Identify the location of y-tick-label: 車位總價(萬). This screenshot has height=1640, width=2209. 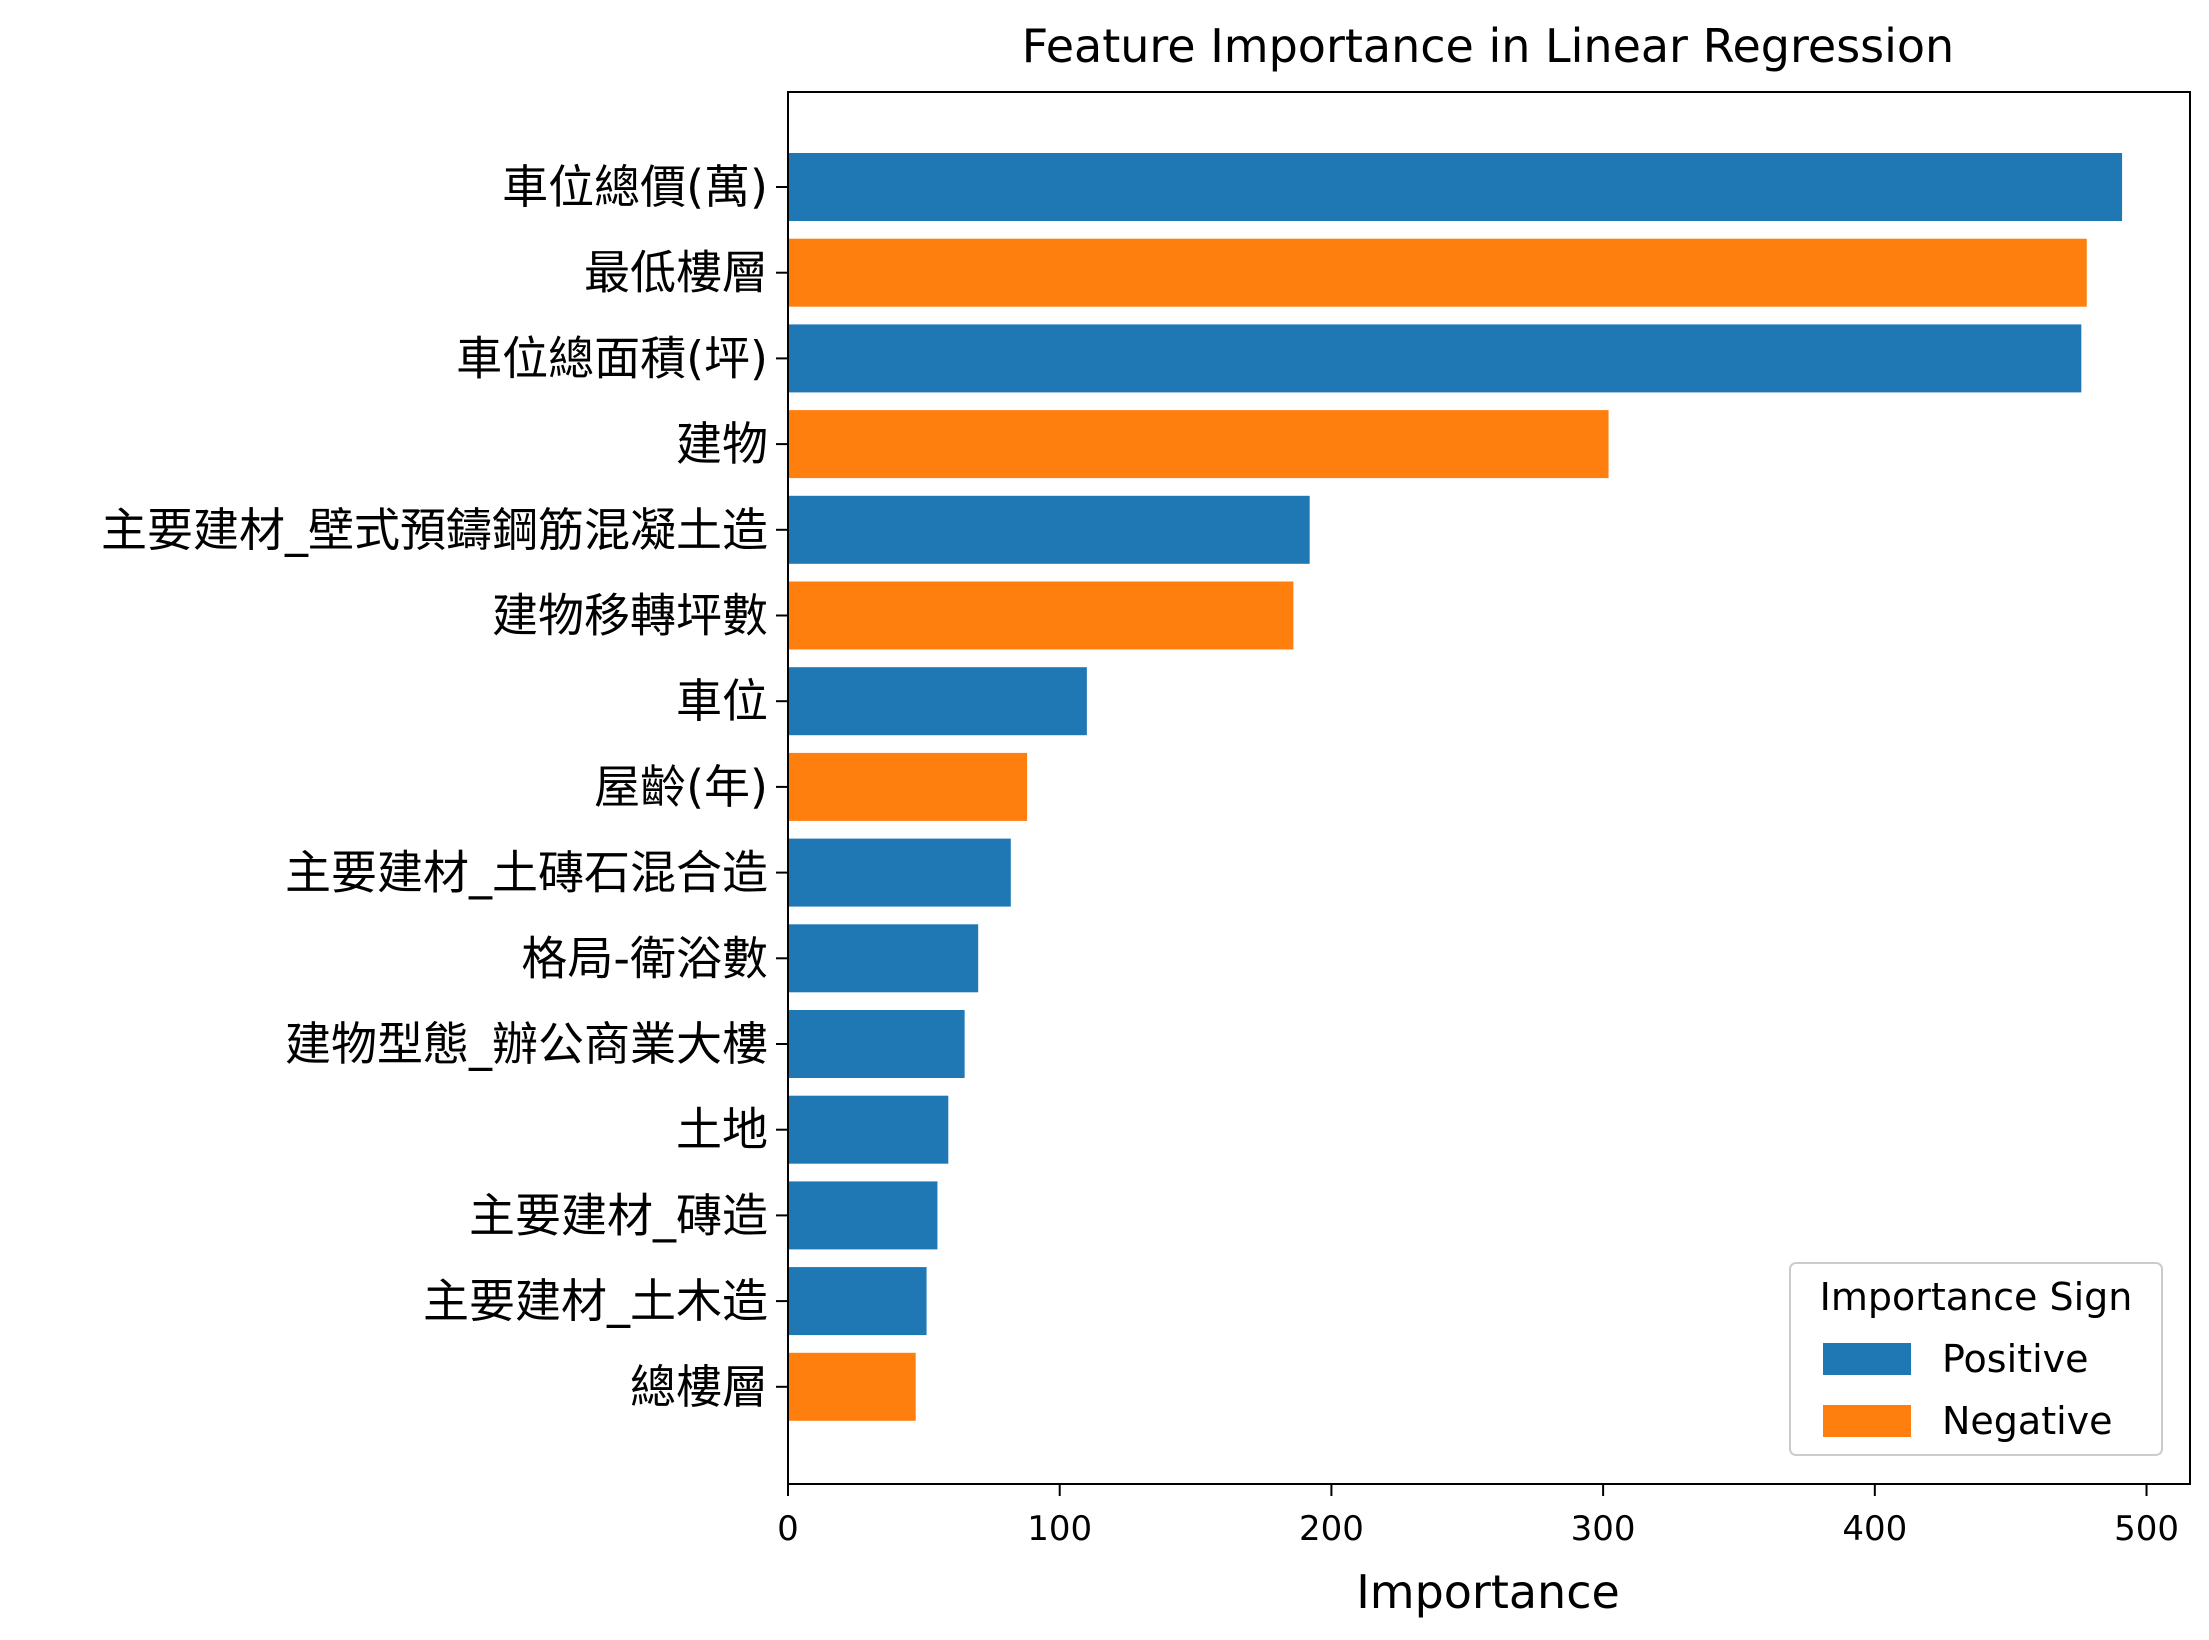
(635, 187).